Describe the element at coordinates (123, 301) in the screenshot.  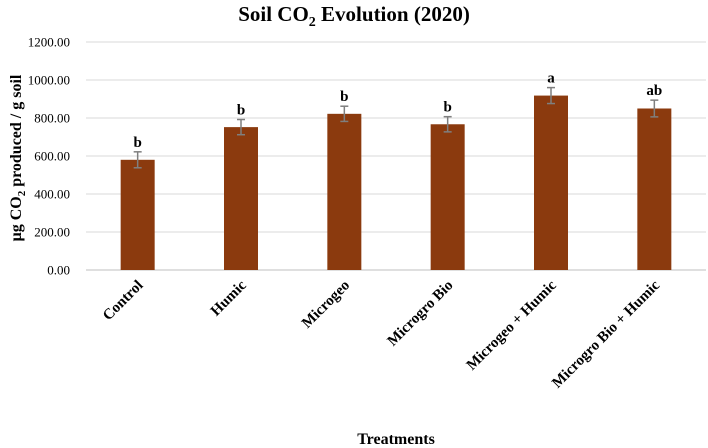
I see `category-label: Control` at that location.